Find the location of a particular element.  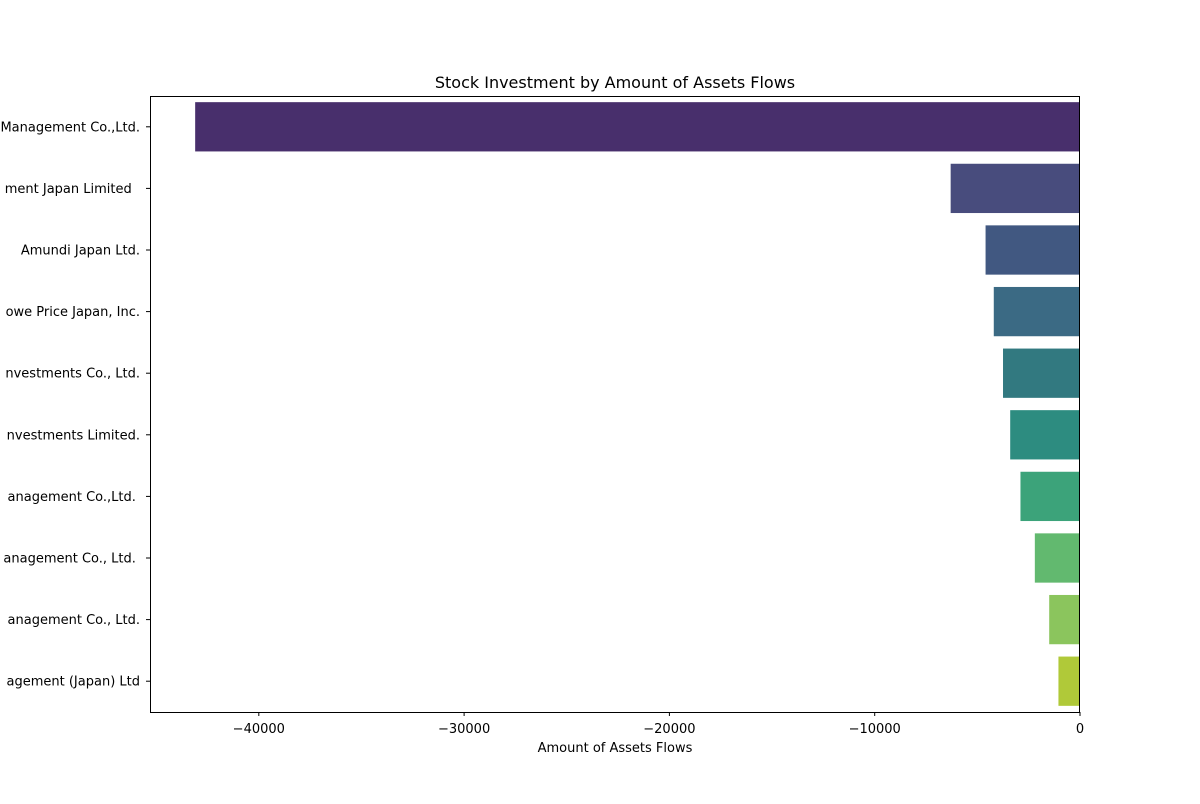

y-tick-label: Management Co.,Ltd. is located at coordinates (70, 127).